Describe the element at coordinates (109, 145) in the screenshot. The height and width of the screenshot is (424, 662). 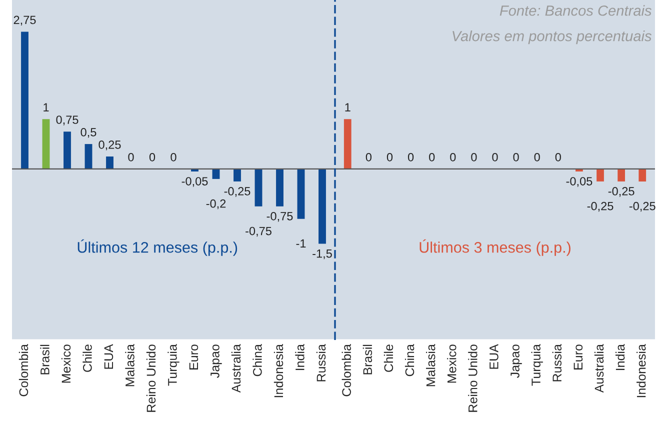
I see `data-label: 0,25` at that location.